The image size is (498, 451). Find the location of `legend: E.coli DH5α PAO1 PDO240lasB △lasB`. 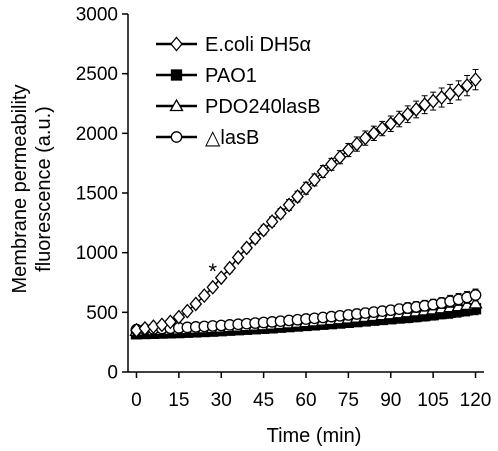

legend: E.coli DH5α PAO1 PDO240lasB △lasB is located at coordinates (238, 91).